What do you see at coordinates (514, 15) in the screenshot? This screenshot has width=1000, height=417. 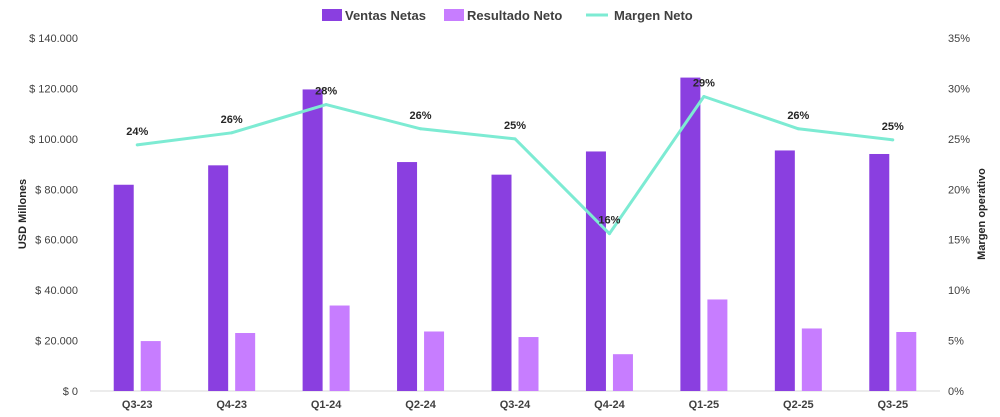 I see `legend-label: Resultado Neto` at bounding box center [514, 15].